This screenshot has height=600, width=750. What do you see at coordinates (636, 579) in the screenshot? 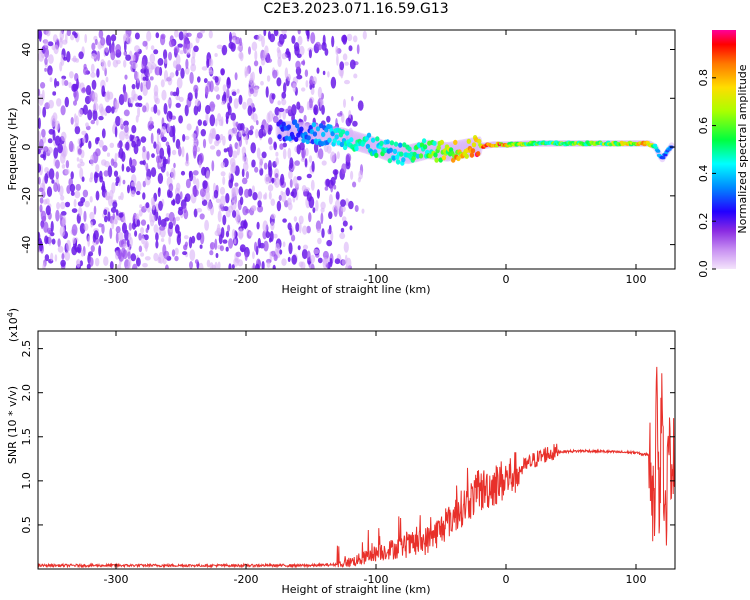
I see `x-tick-label: 100` at bounding box center [636, 579].